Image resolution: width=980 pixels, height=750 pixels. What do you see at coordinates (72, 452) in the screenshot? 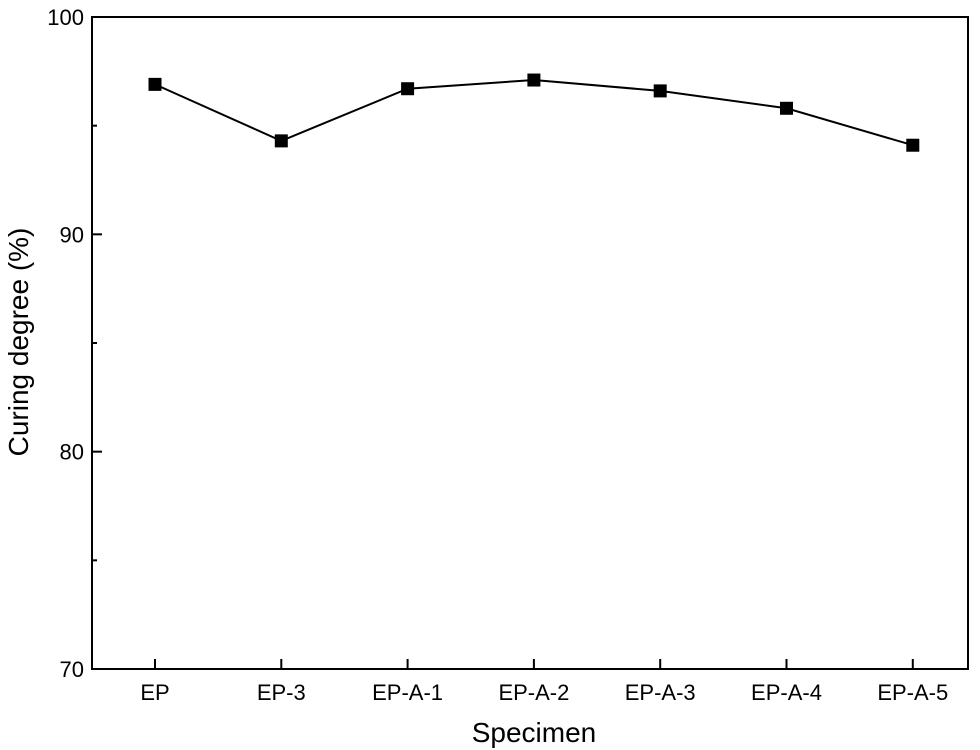
I see `y-tick-label: 80` at bounding box center [72, 452].